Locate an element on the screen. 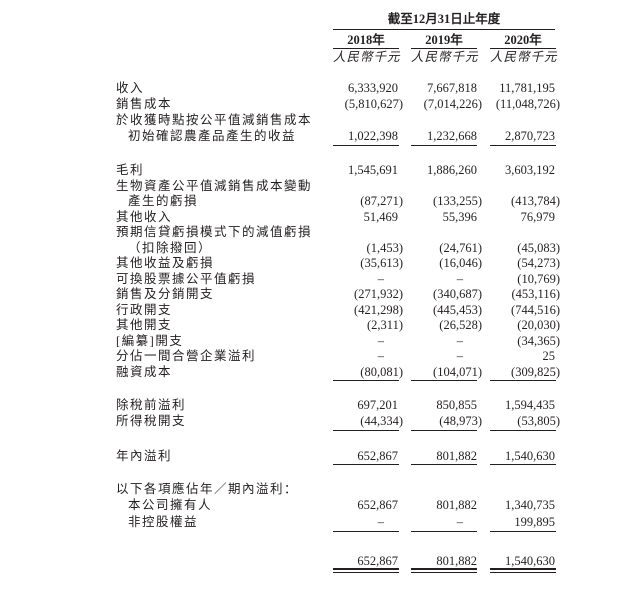  row-label: 所得稅開支 is located at coordinates (151, 421).